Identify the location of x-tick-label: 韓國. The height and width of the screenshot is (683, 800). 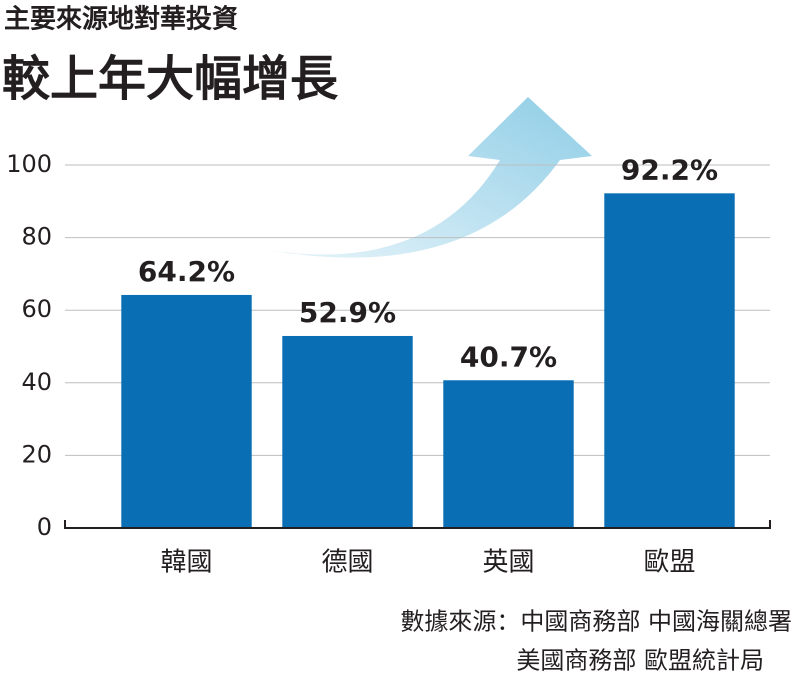
(186, 563).